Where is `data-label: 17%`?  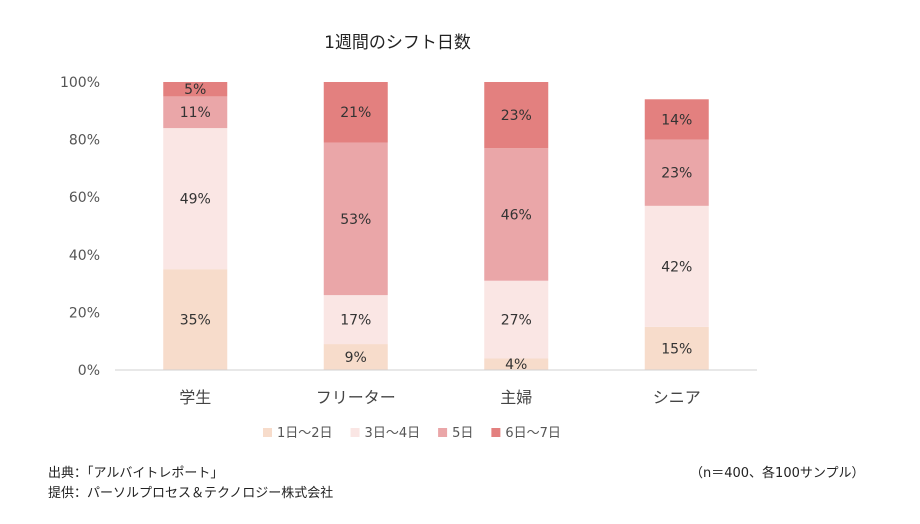
data-label: 17% is located at coordinates (355, 321).